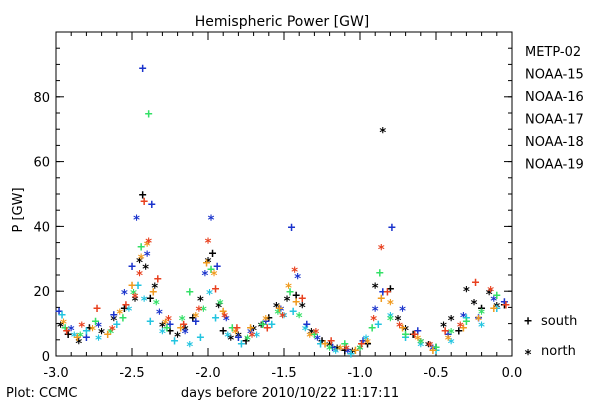  What do you see at coordinates (18, 209) in the screenshot?
I see `y-axis-label: P [GW]` at bounding box center [18, 209].